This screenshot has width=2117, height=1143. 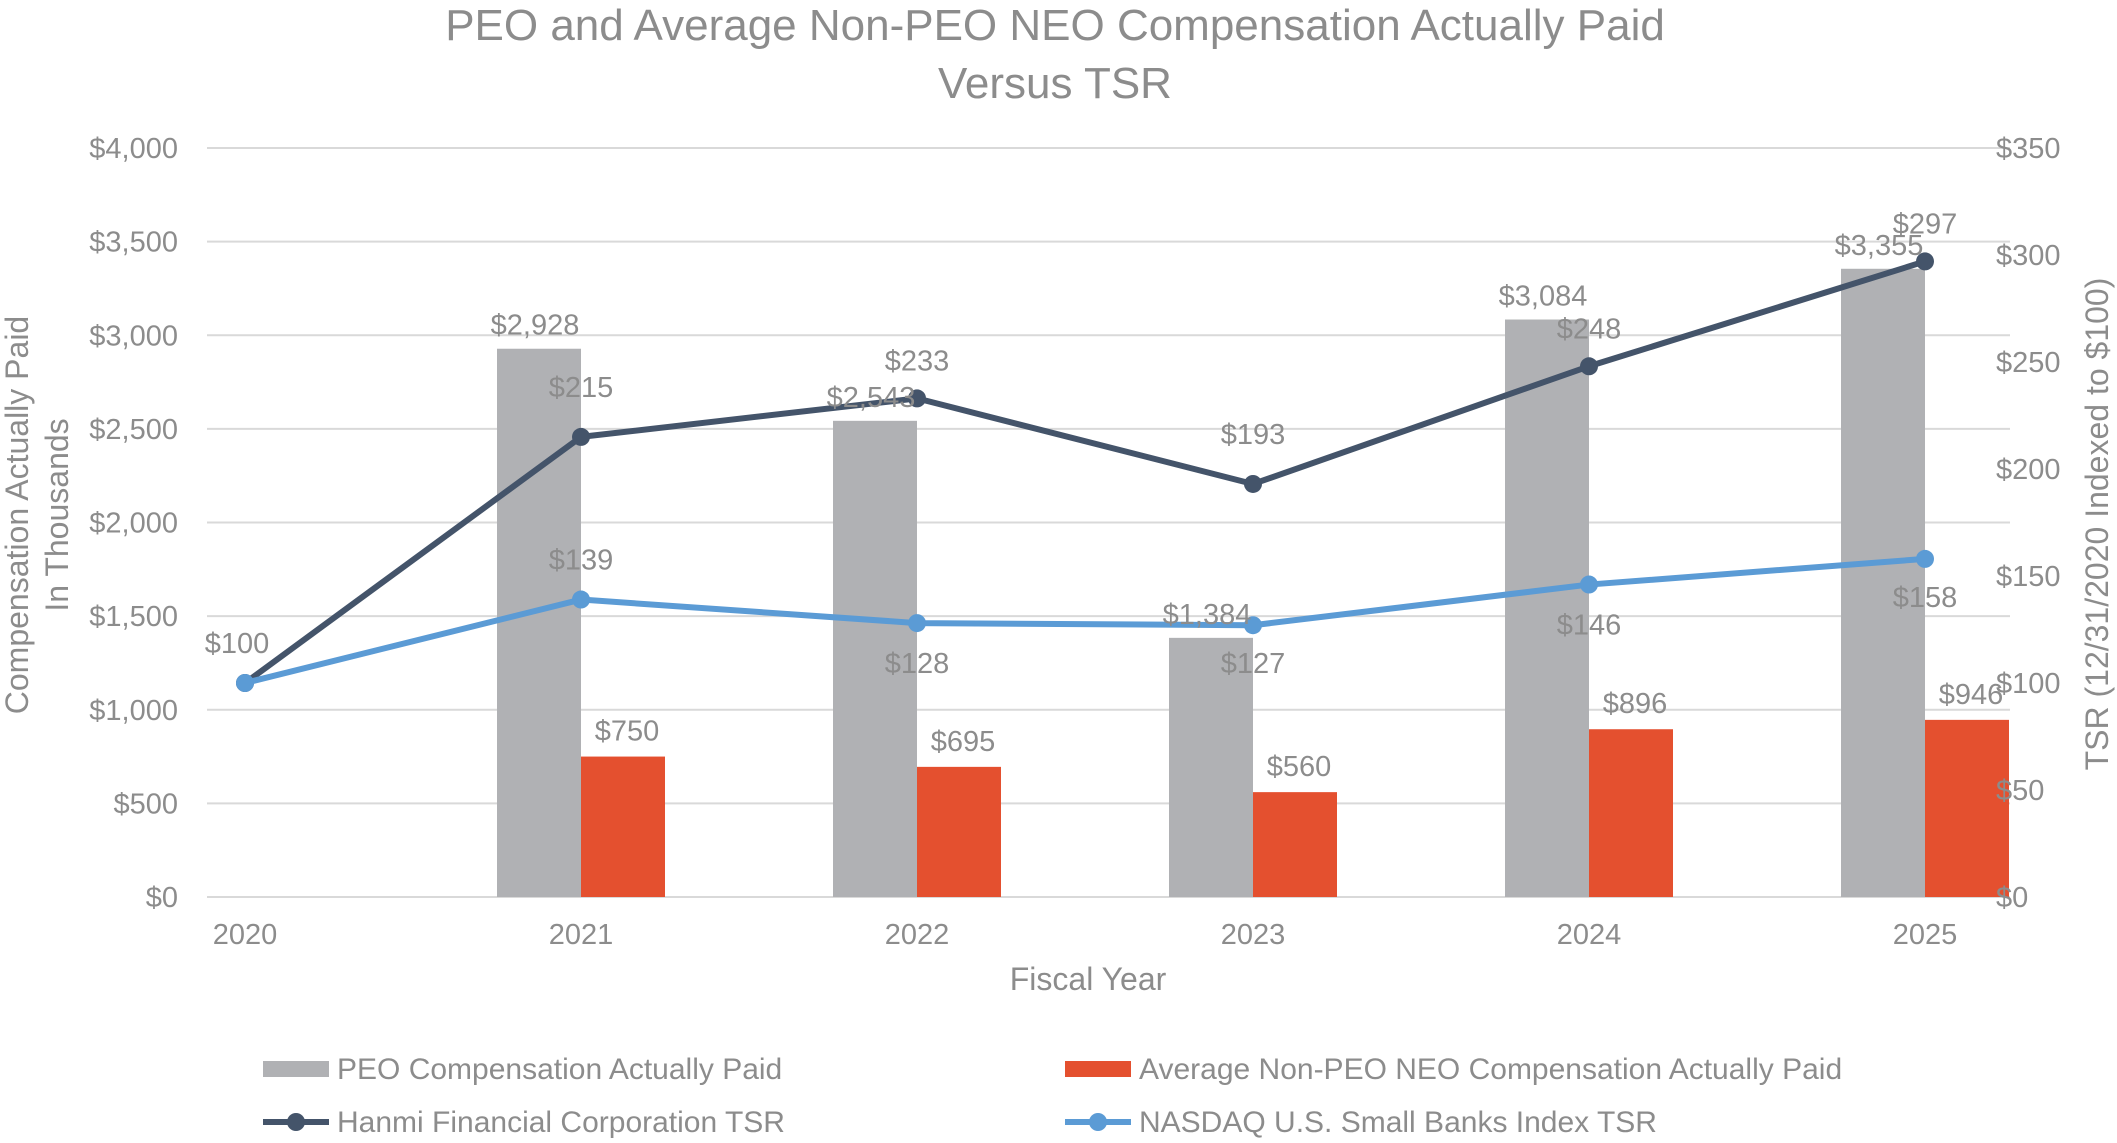 What do you see at coordinates (133, 617) in the screenshot?
I see `y-left-tick-label: $1,500` at bounding box center [133, 617].